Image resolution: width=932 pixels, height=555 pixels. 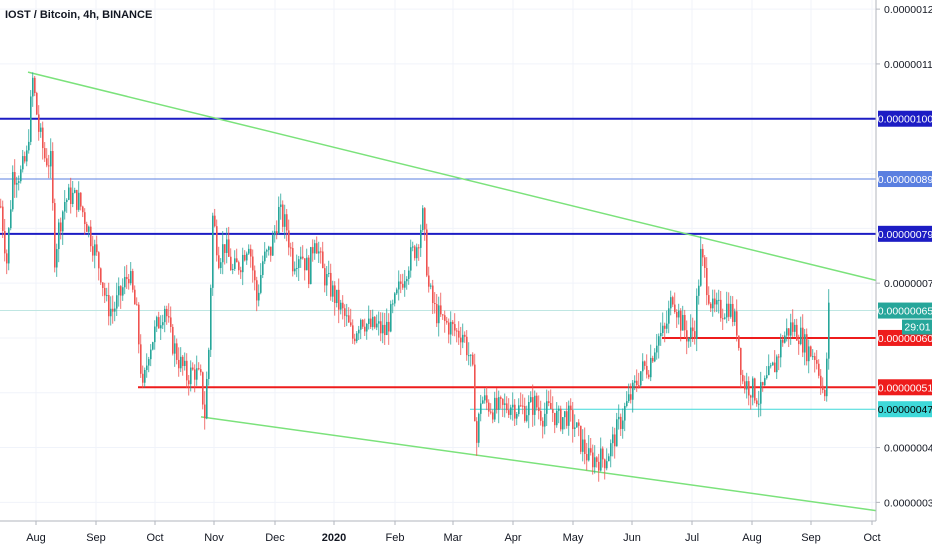 I want to click on x-tick-label: Jun, so click(x=632, y=538).